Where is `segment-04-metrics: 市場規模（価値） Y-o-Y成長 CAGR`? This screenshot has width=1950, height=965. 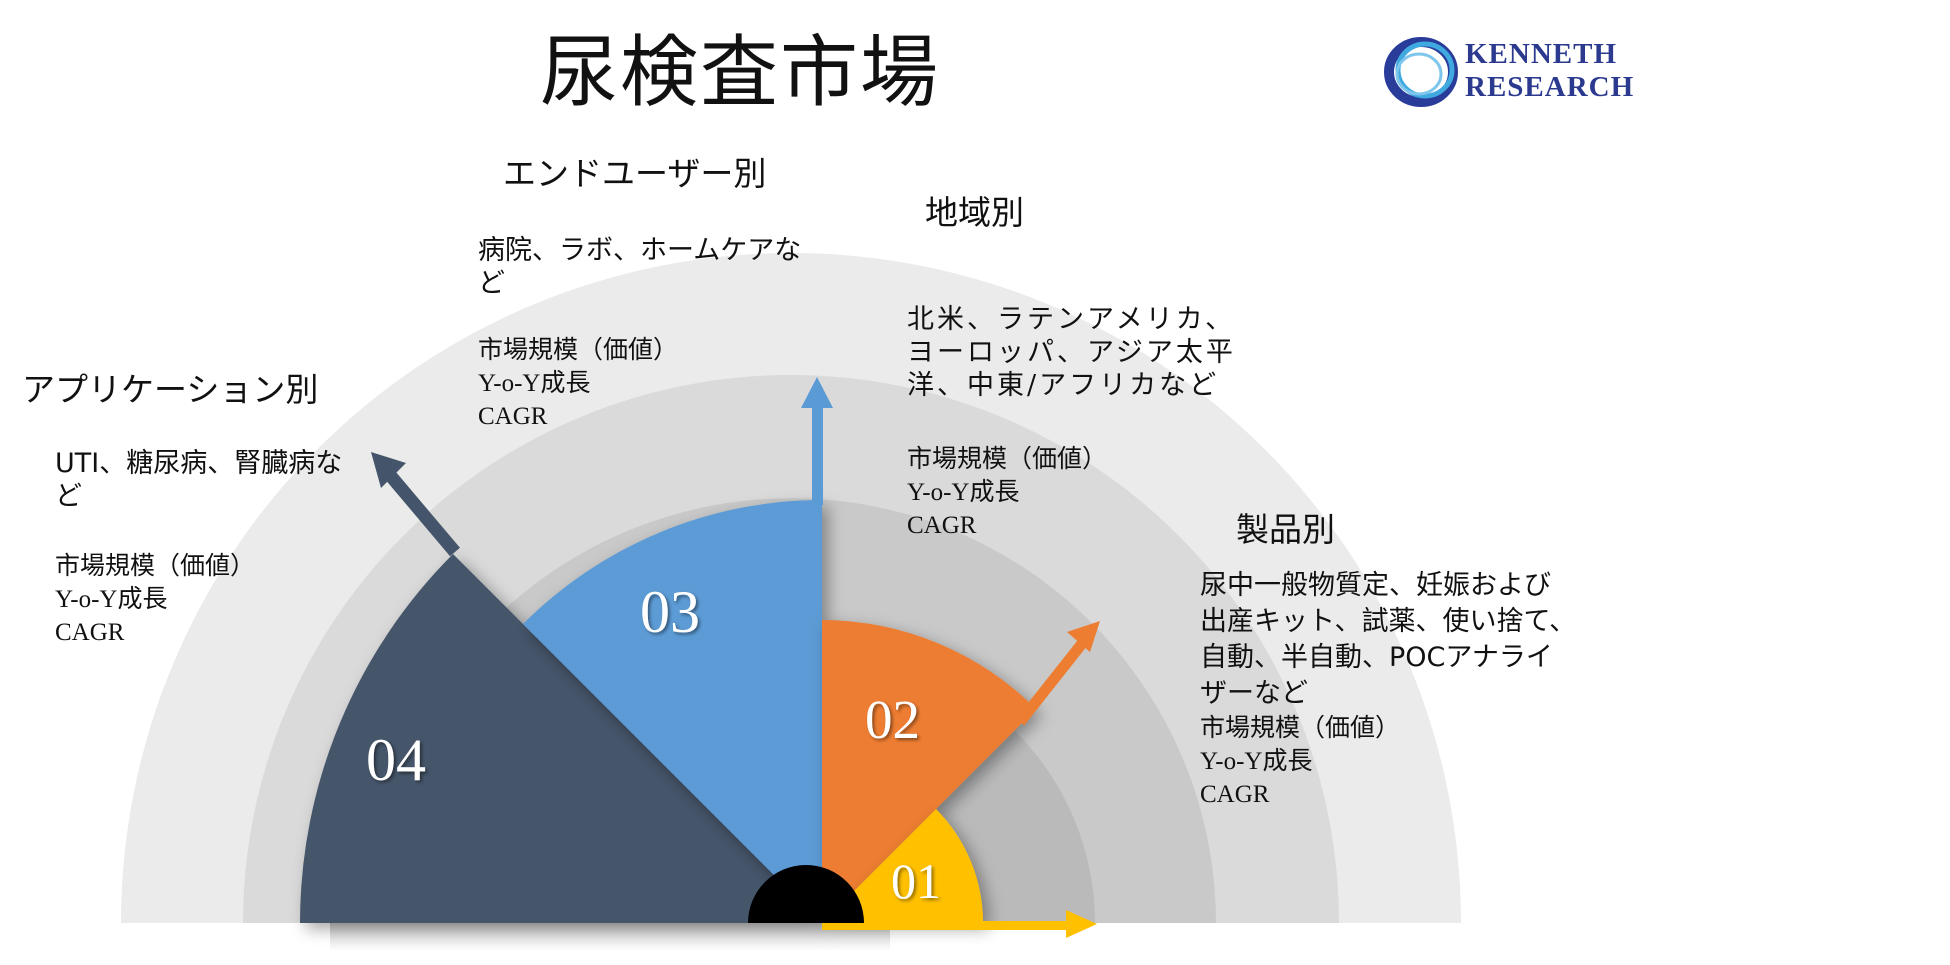 segment-04-metrics: 市場規模（価値） Y-o-Y成長 CAGR is located at coordinates (155, 599).